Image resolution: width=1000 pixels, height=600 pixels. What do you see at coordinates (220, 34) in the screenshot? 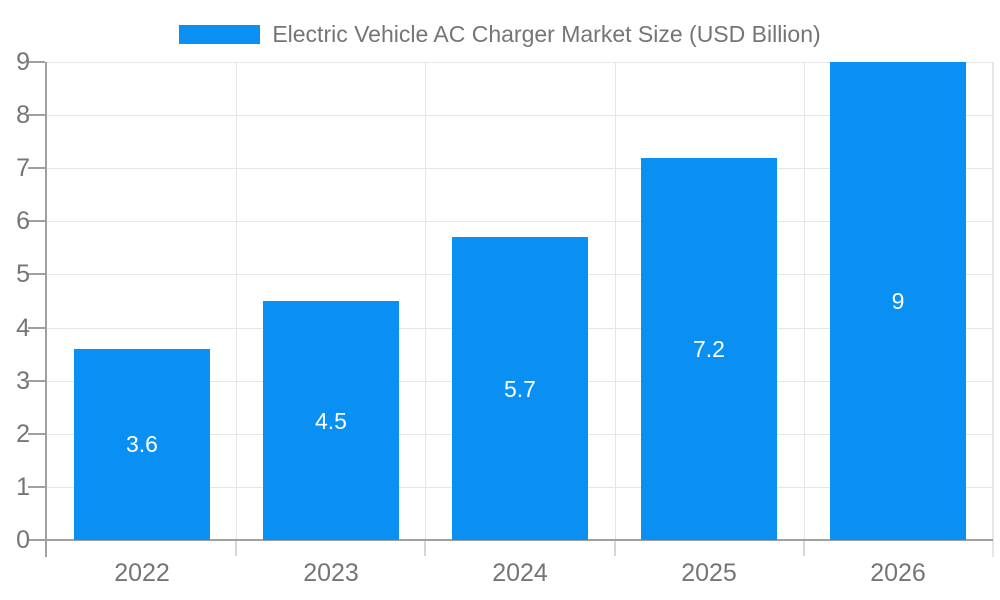
I see `legend-swatch-icon` at bounding box center [220, 34].